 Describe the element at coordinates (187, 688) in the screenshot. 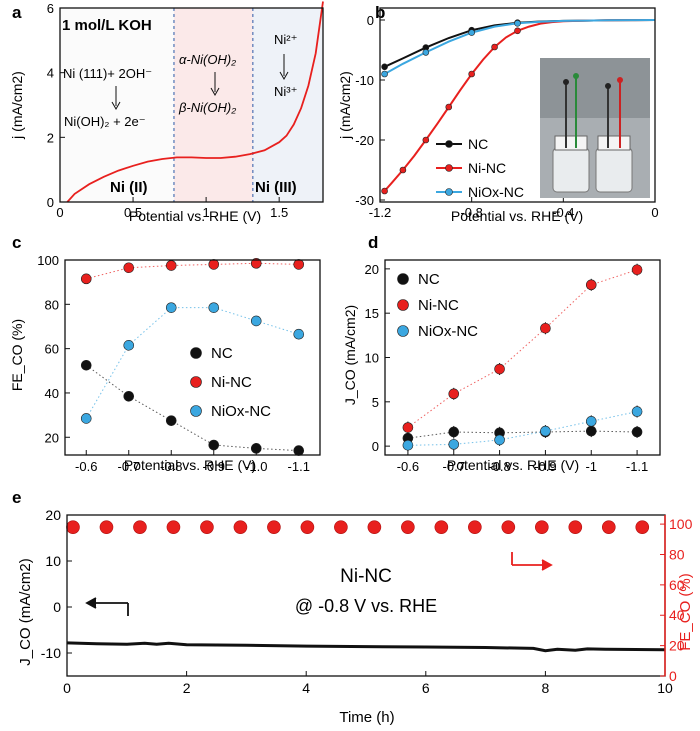

I see `x-tick-label-e: 2` at that location.